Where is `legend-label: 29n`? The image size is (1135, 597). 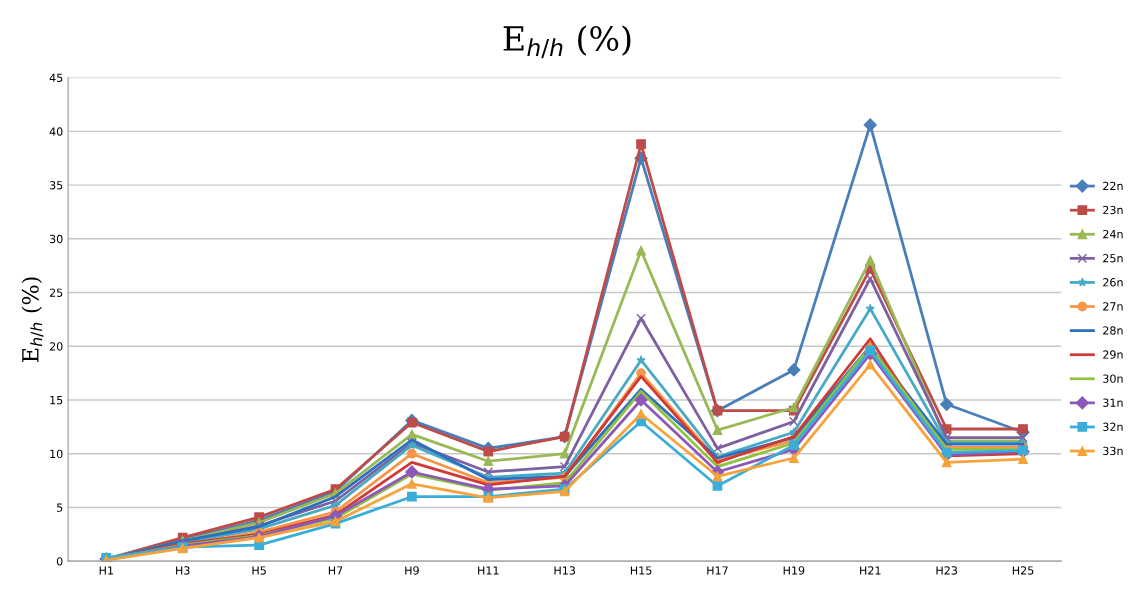
legend-label: 29n is located at coordinates (1113, 354).